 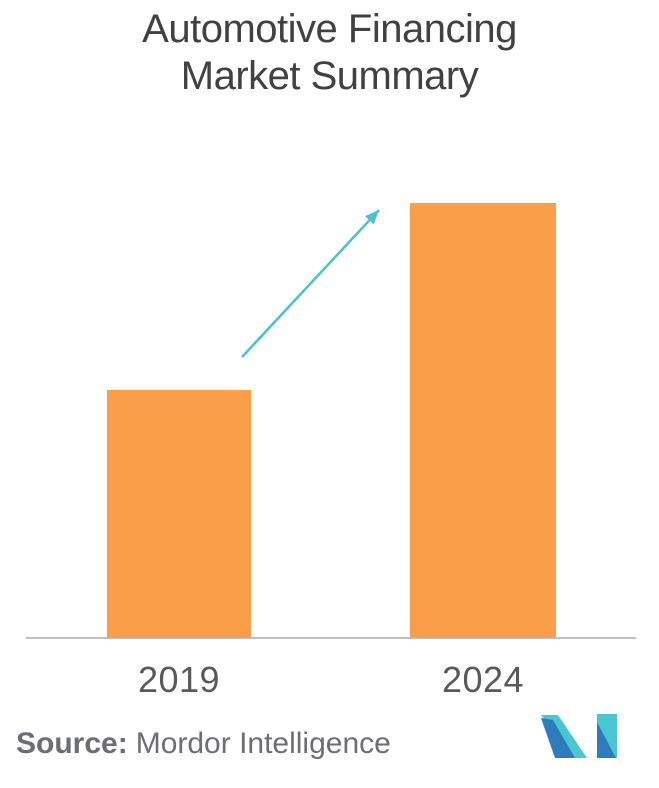 I want to click on category-label-2019: 2019, so click(x=179, y=679).